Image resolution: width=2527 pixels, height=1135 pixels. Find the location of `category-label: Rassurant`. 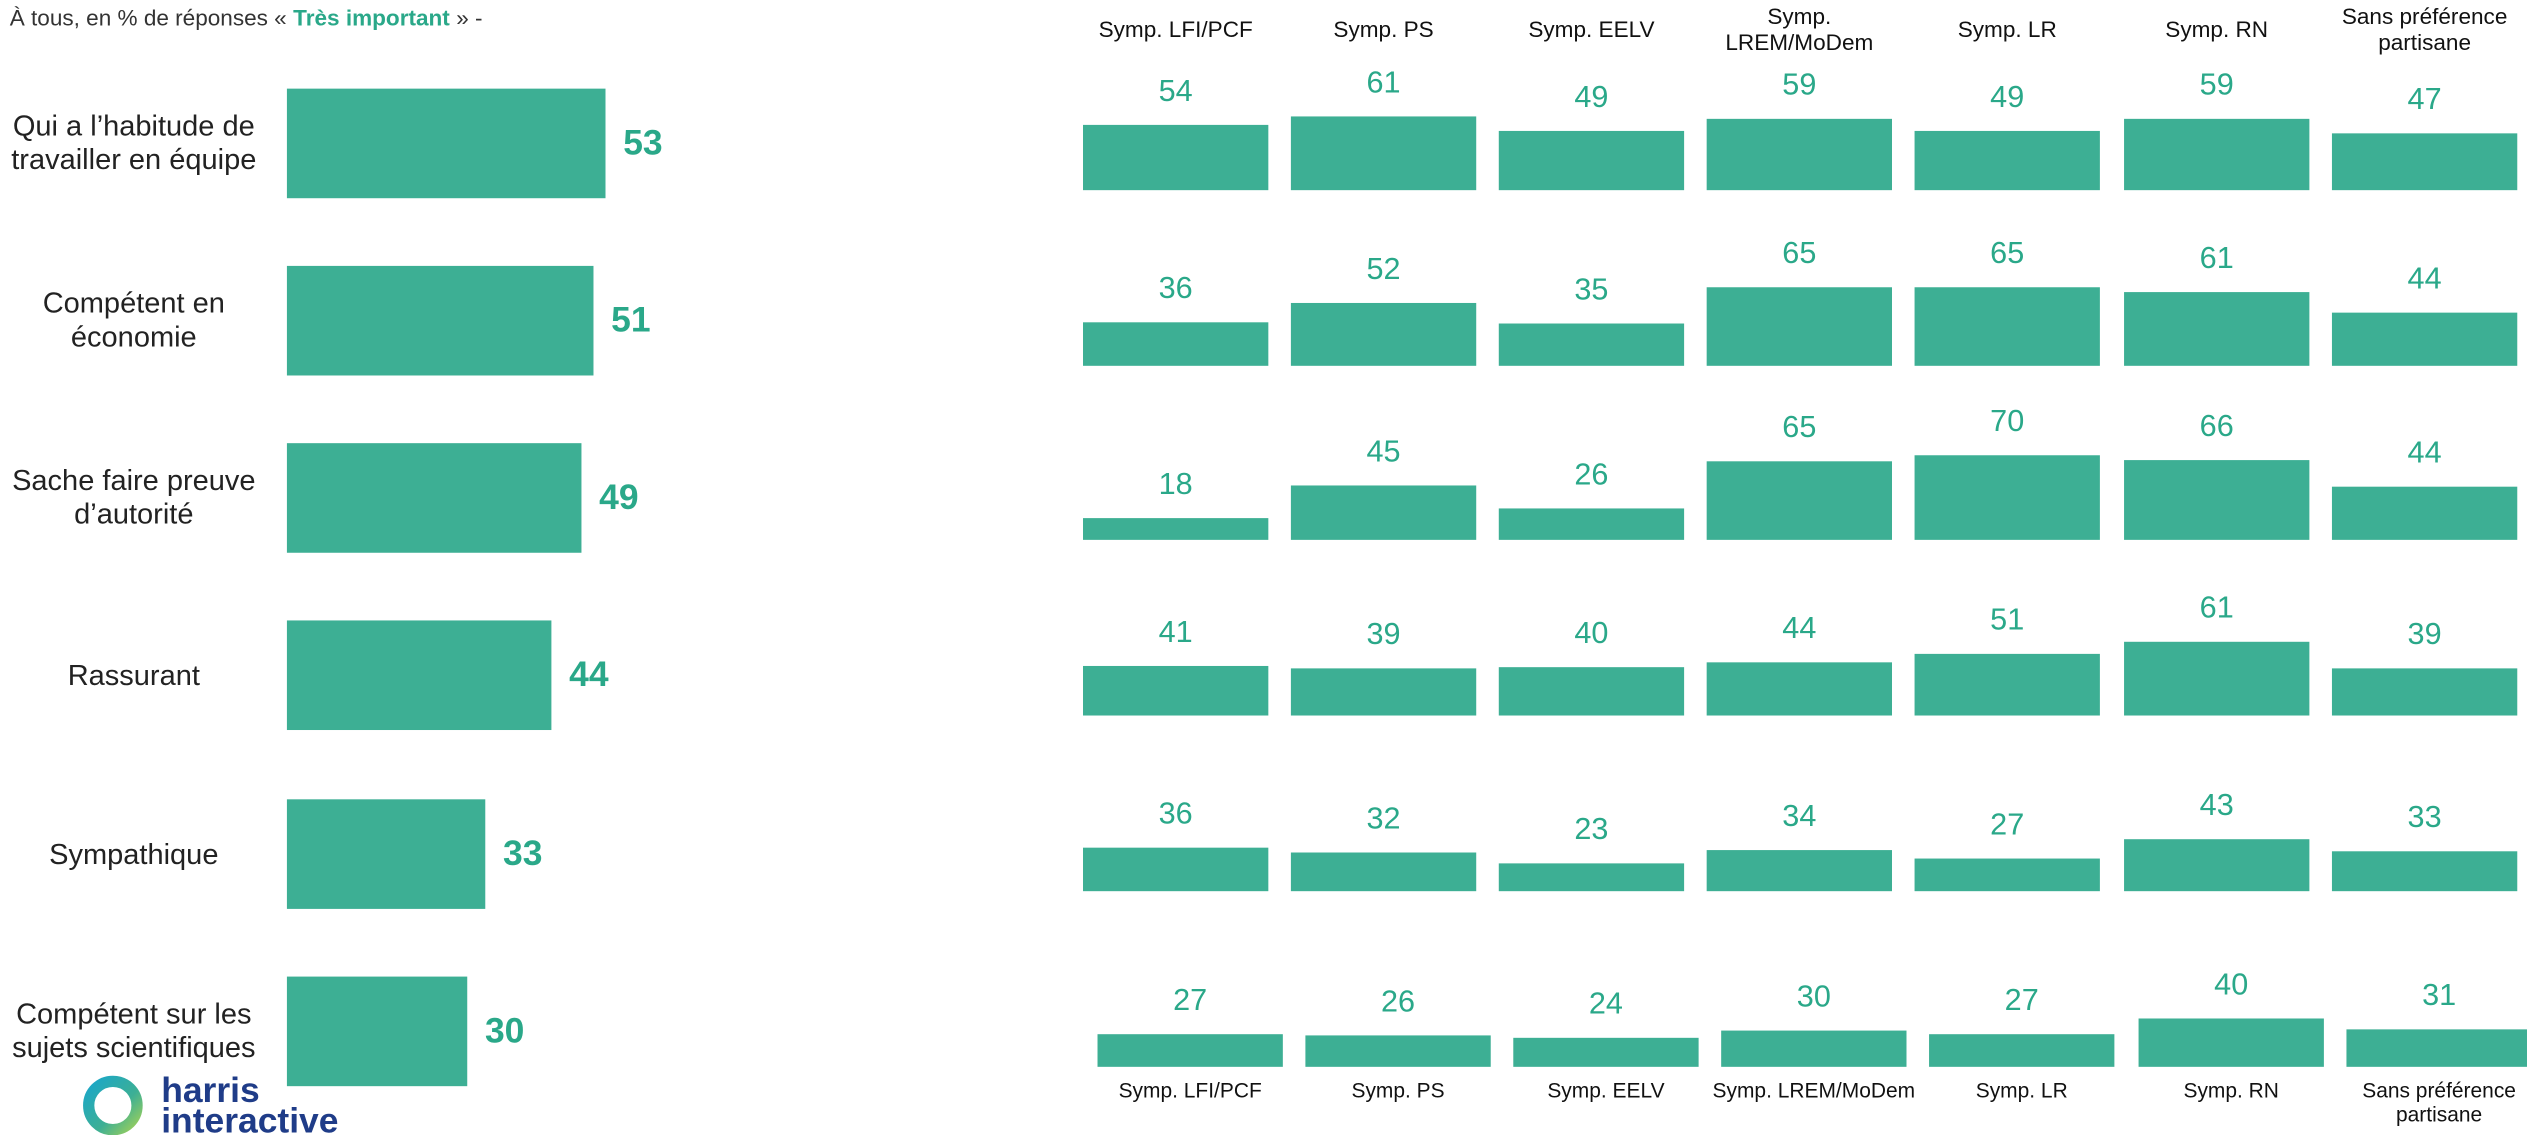

category-label: Rassurant is located at coordinates (133, 674).